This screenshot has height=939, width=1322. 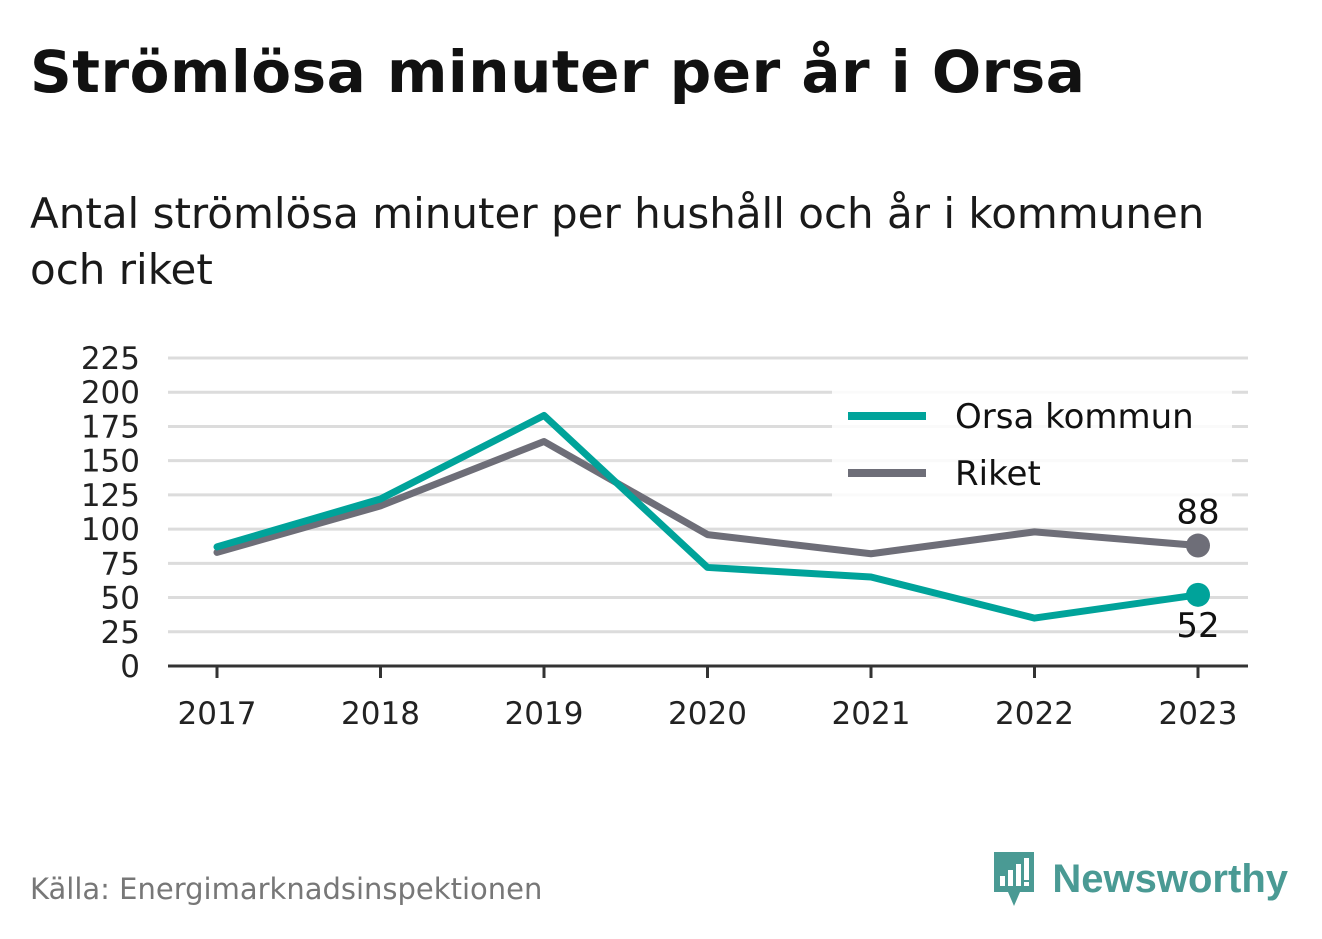 What do you see at coordinates (110, 359) in the screenshot?
I see `y-tick-label: 225` at bounding box center [110, 359].